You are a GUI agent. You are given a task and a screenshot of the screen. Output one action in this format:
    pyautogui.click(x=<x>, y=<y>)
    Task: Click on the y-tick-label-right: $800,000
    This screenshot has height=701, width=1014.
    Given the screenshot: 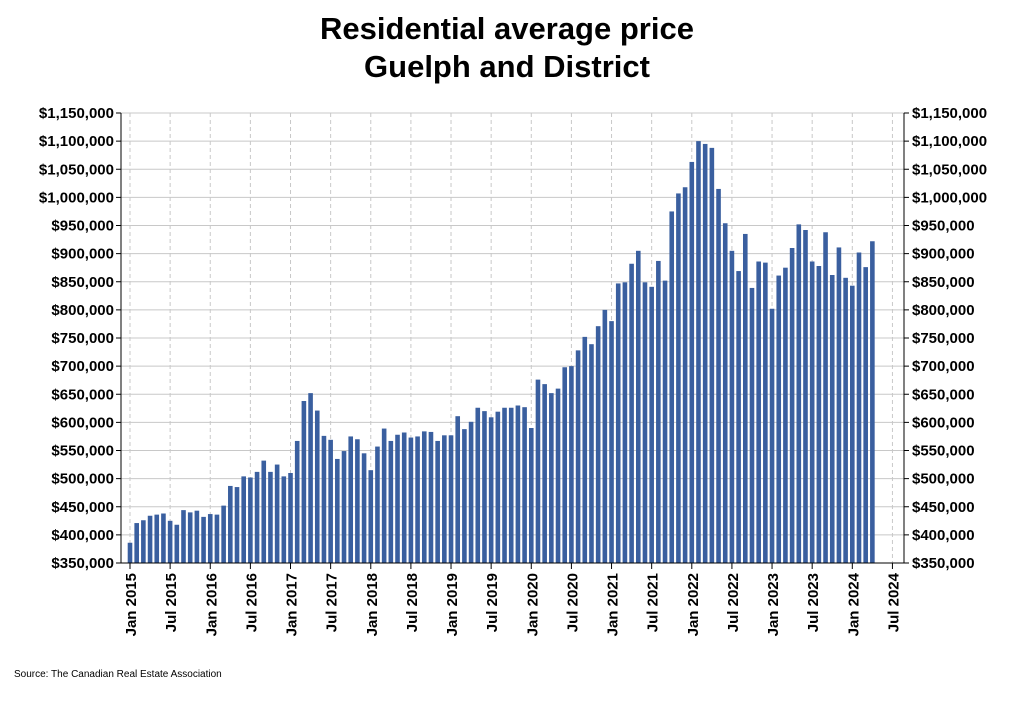 What is the action you would take?
    pyautogui.click(x=943, y=310)
    